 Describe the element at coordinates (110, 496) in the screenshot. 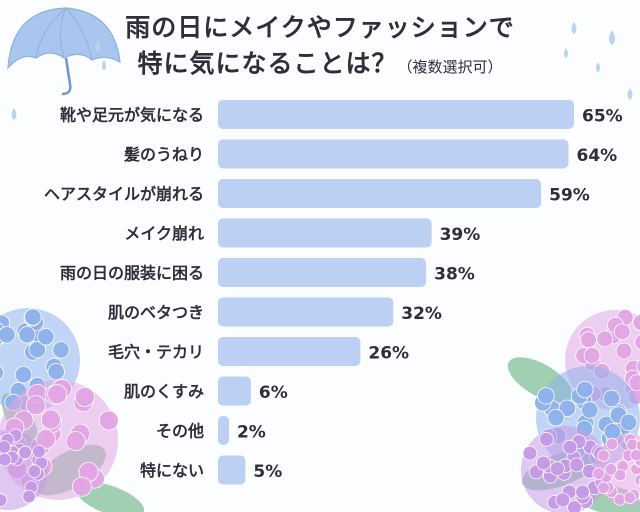

I see `hydrangea-leaf` at that location.